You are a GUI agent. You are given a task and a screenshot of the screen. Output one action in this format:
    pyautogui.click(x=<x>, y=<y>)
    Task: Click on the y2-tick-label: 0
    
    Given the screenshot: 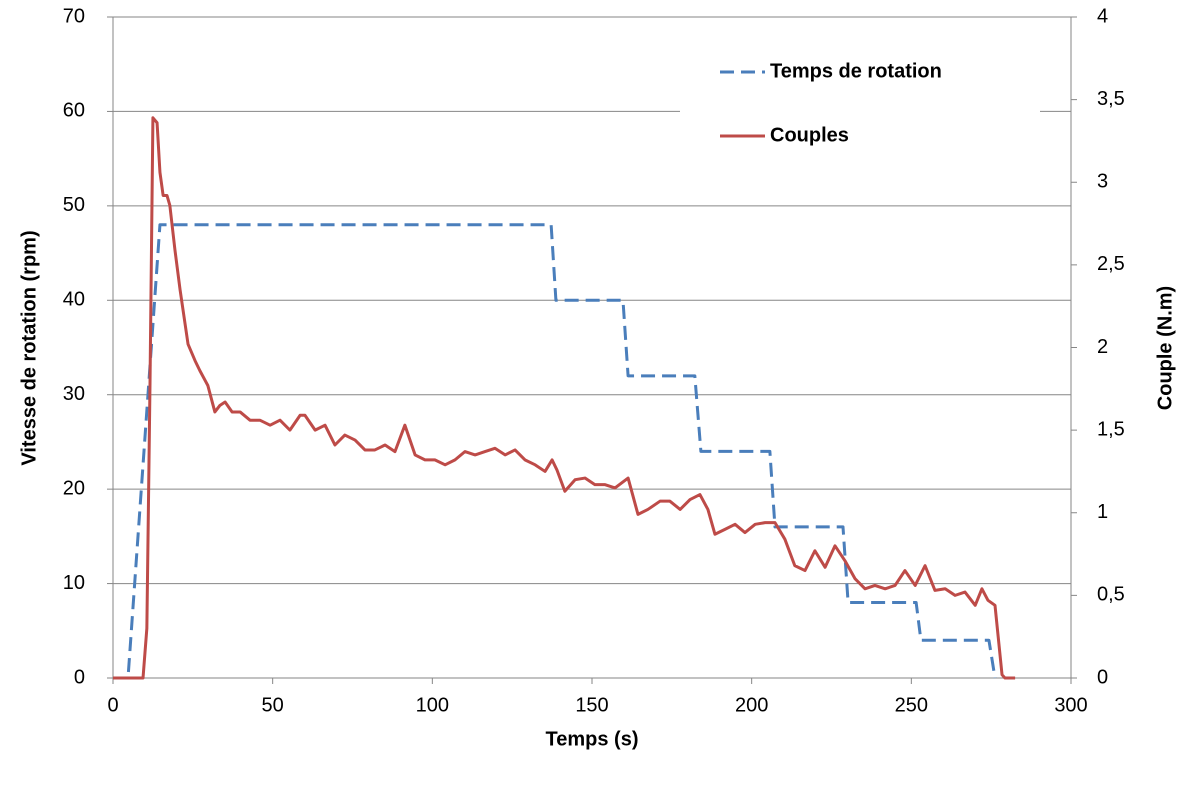 What is the action you would take?
    pyautogui.click(x=1102, y=677)
    